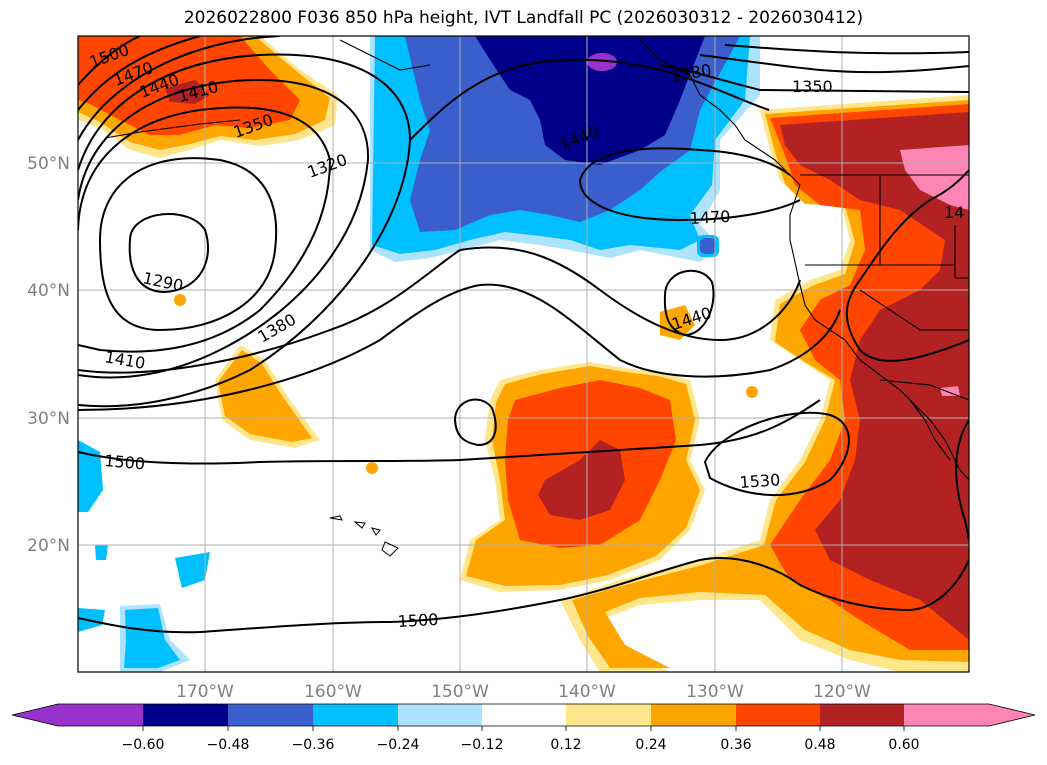 The image size is (1047, 765). What do you see at coordinates (842, 692) in the screenshot?
I see `lon-label: 120°W` at bounding box center [842, 692].